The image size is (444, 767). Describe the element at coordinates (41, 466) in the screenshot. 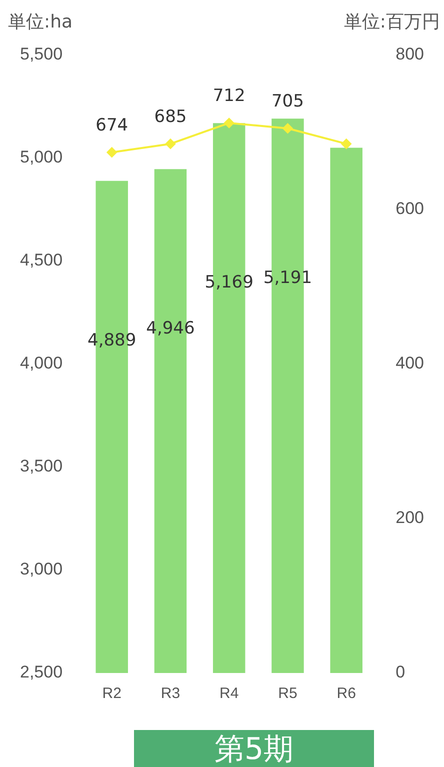

I see `y-tick-label: 3,500` at that location.